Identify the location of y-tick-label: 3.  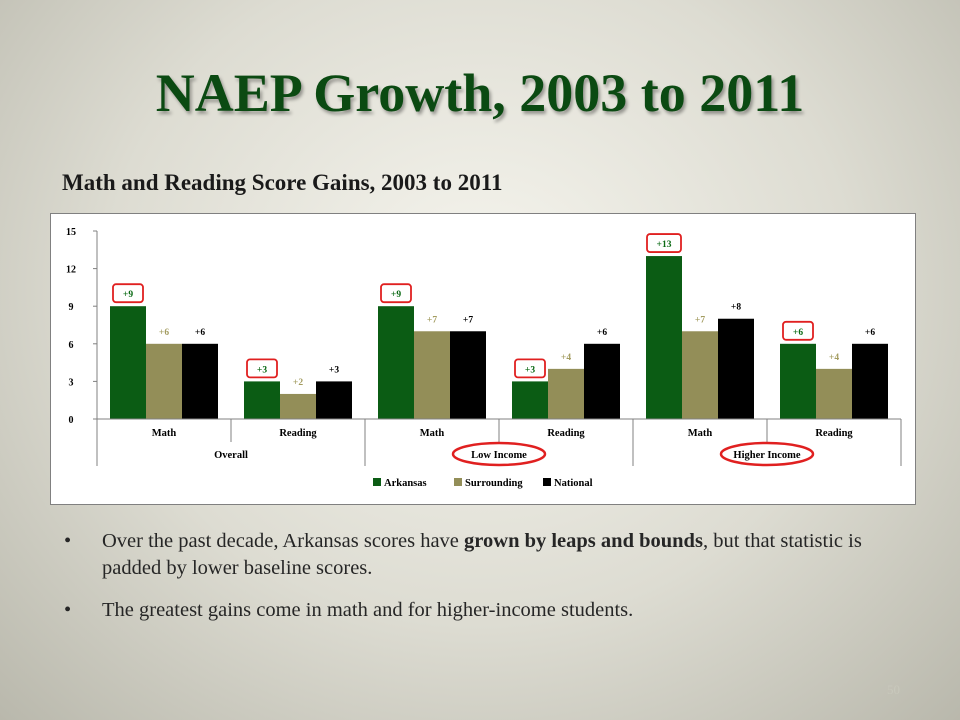
(71, 382).